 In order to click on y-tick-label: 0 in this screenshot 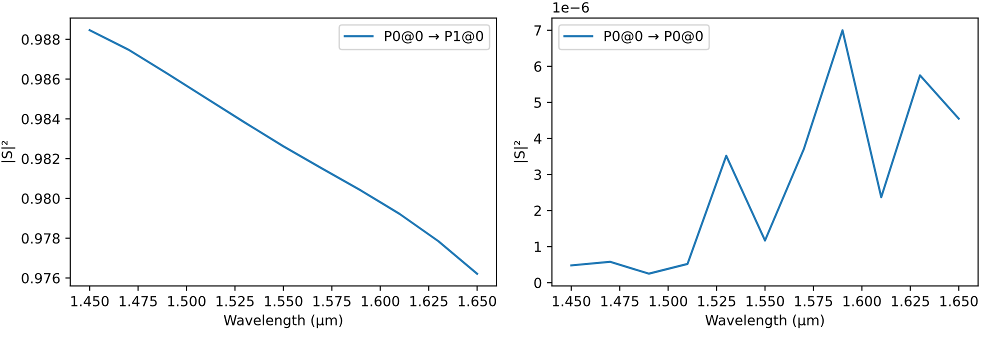, I will do `click(538, 283)`.